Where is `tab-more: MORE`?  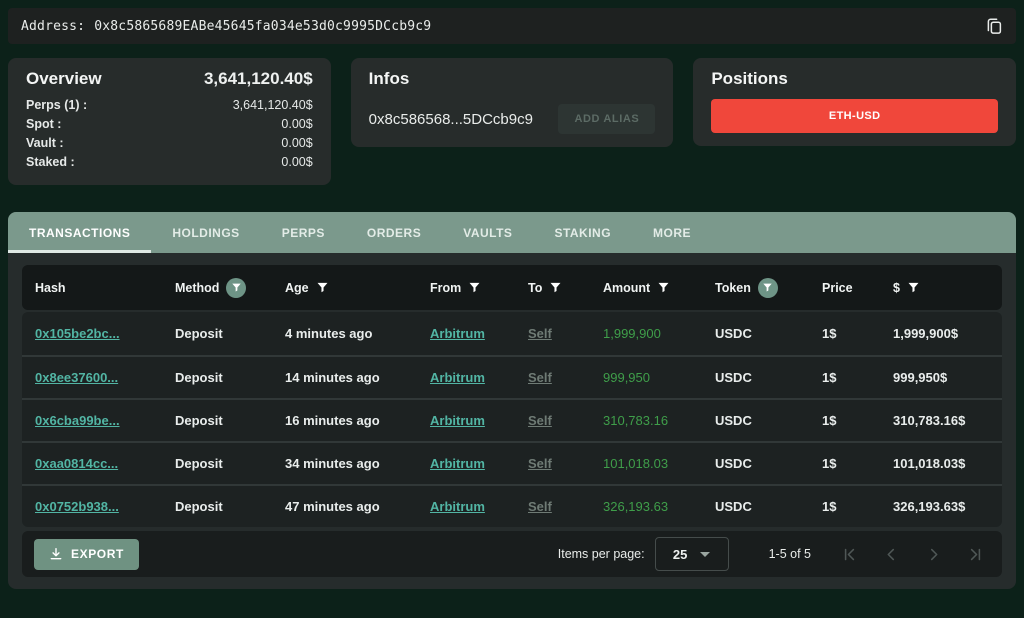 tab-more: MORE is located at coordinates (672, 232).